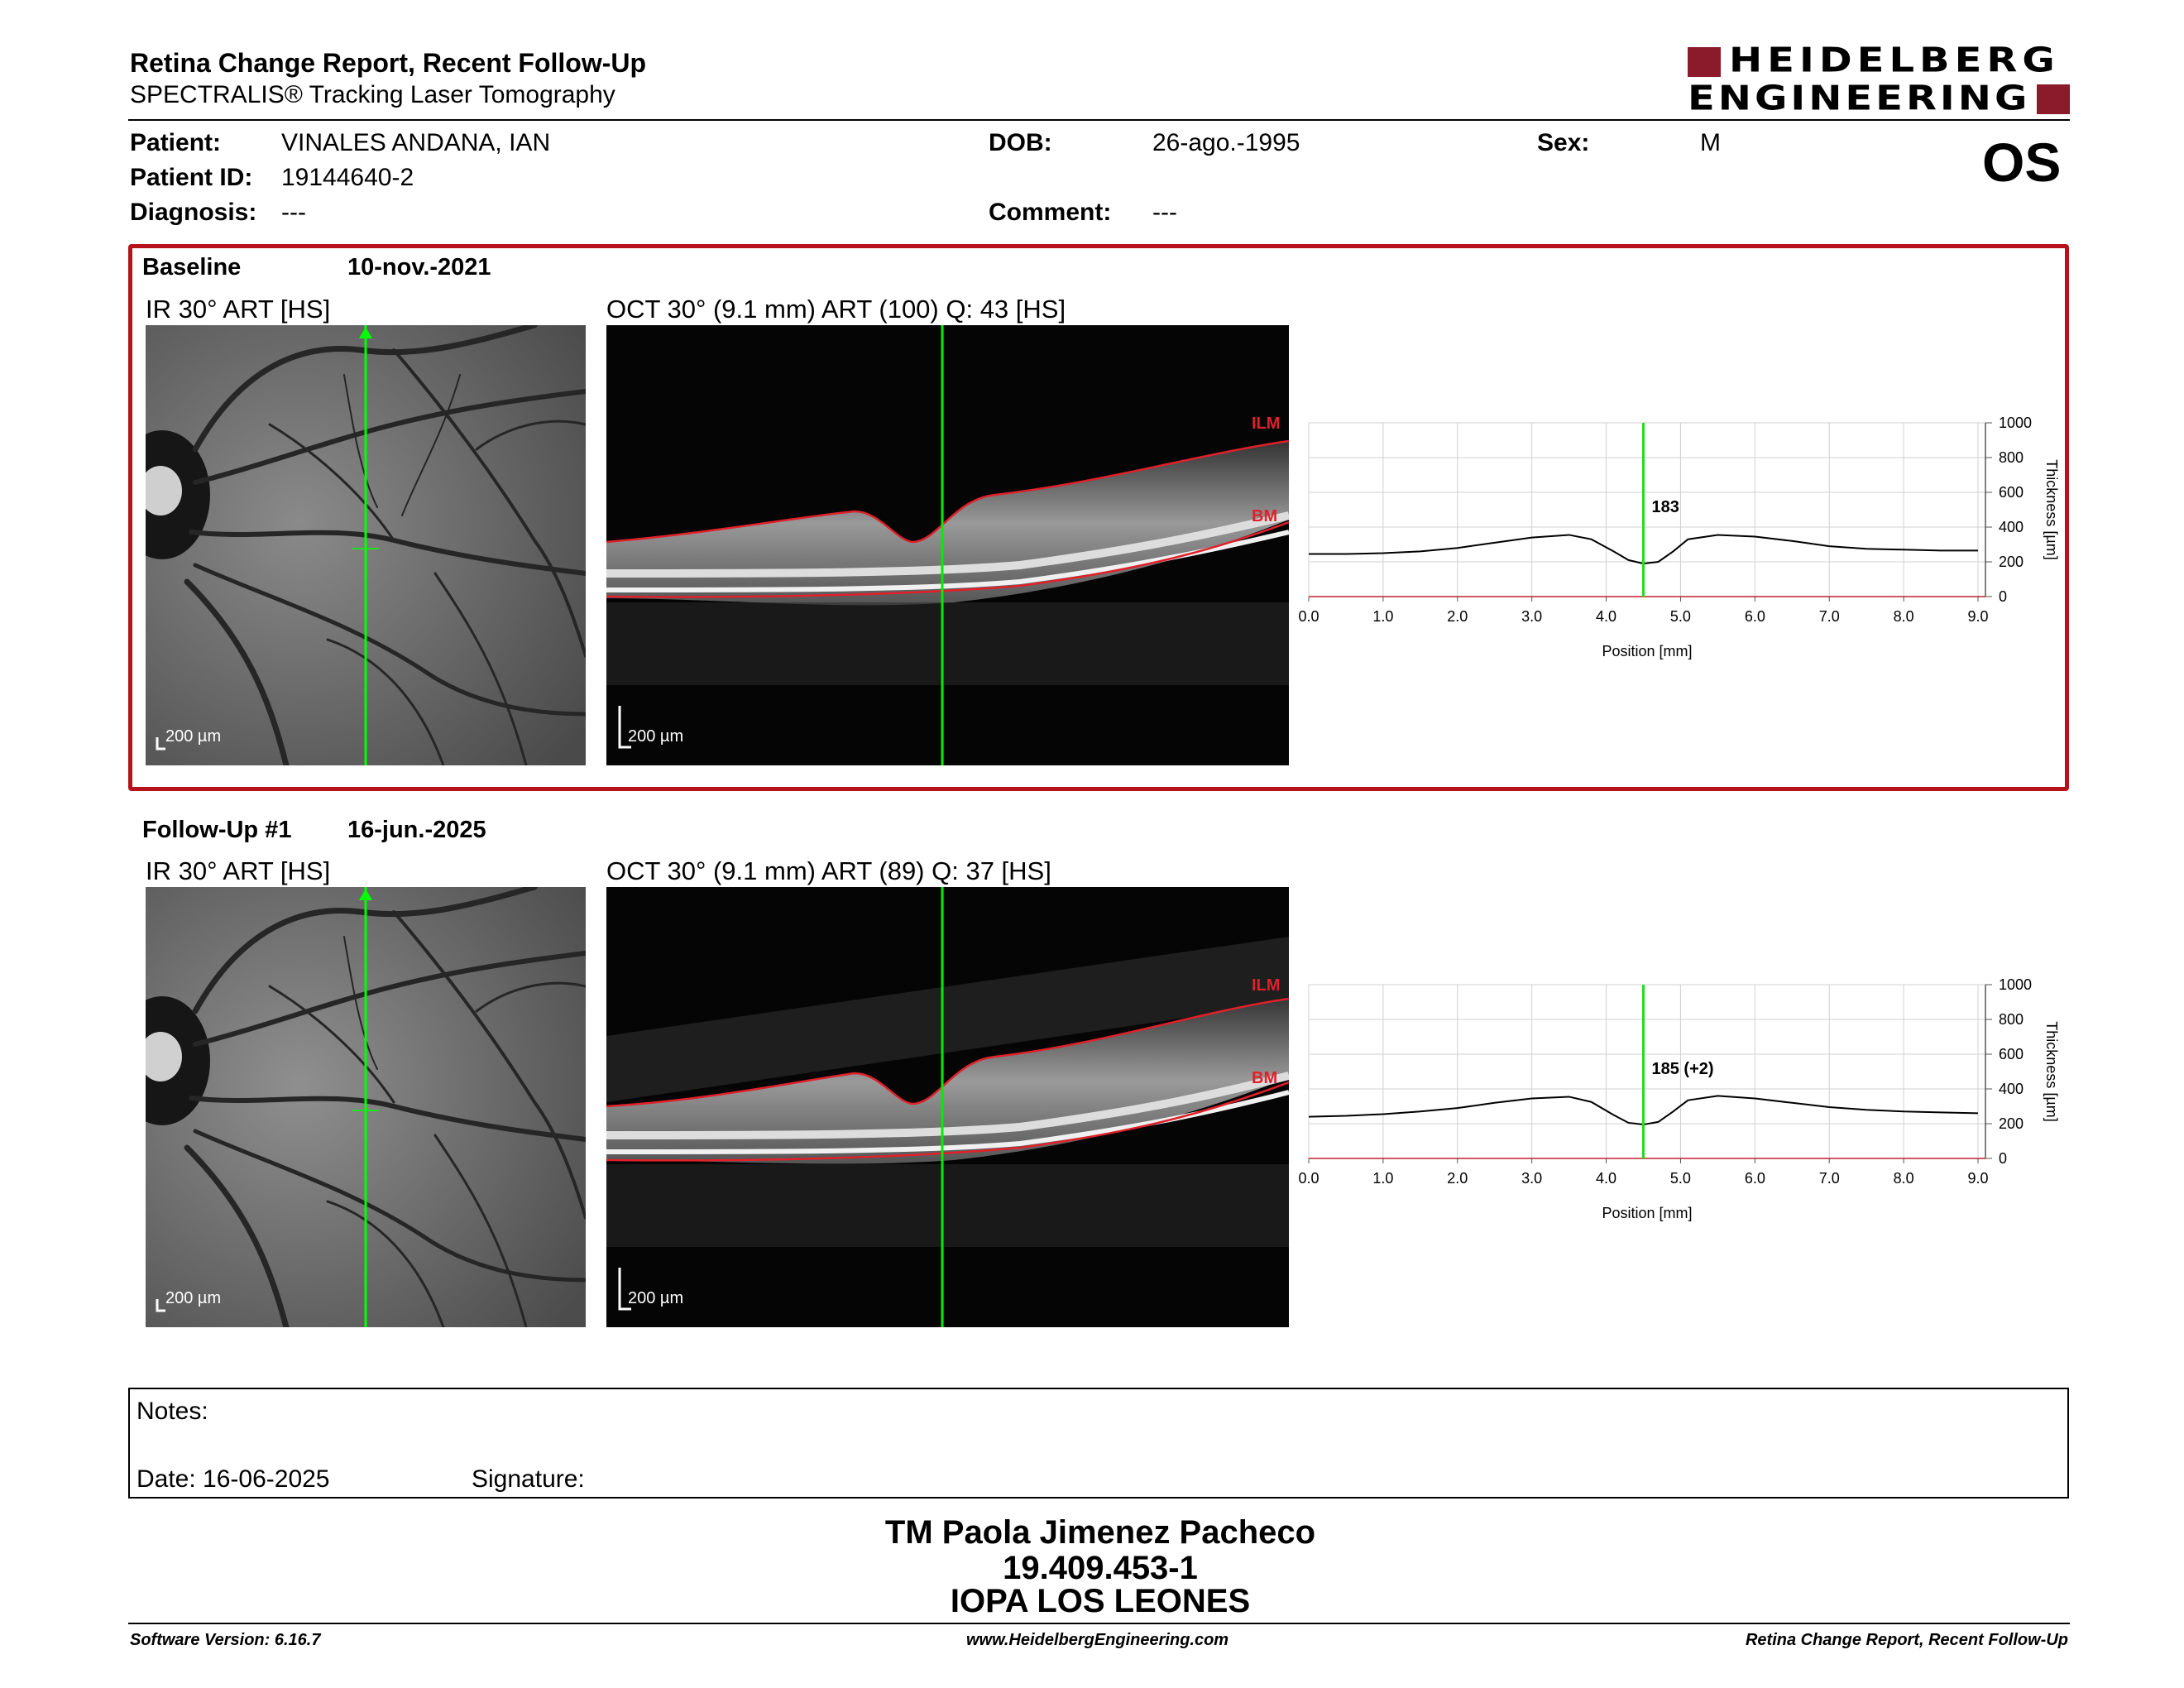  Describe the element at coordinates (347, 177) in the screenshot. I see `patient-id: 19144640-2` at that location.